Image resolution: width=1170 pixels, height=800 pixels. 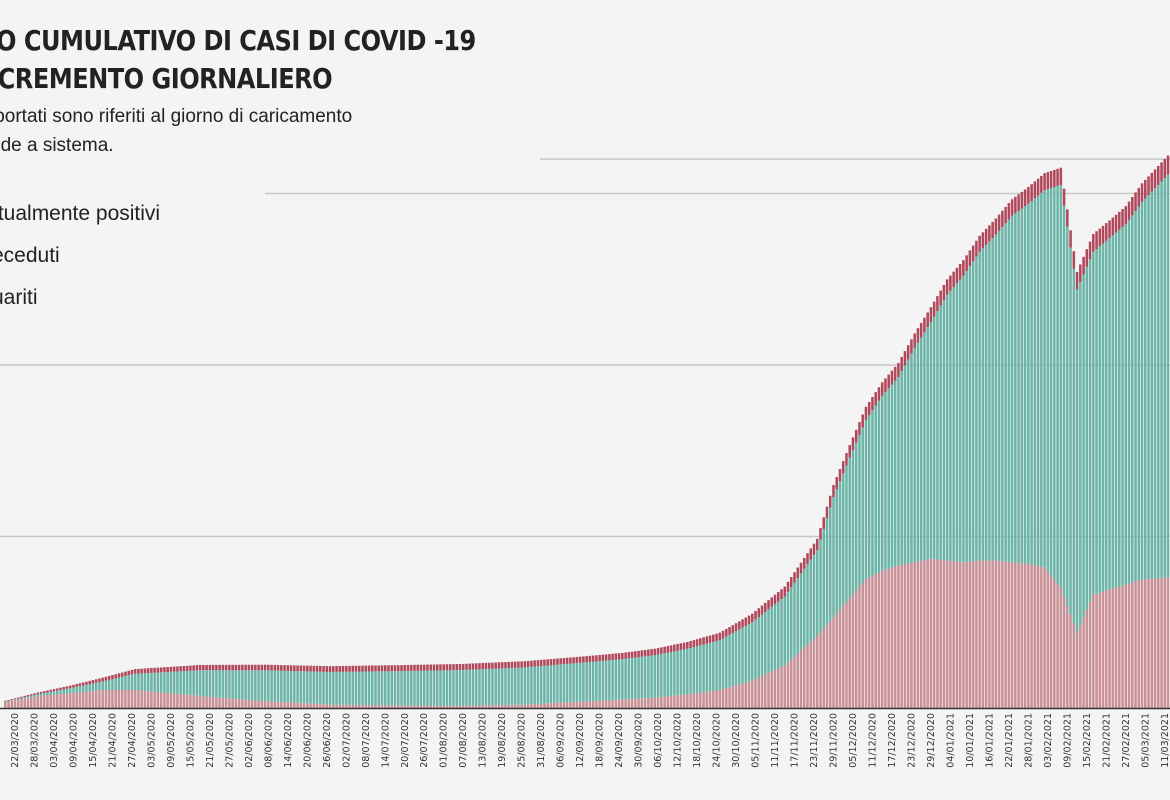 I want to click on x-tick-label: 25/08/2020, so click(x=522, y=740).